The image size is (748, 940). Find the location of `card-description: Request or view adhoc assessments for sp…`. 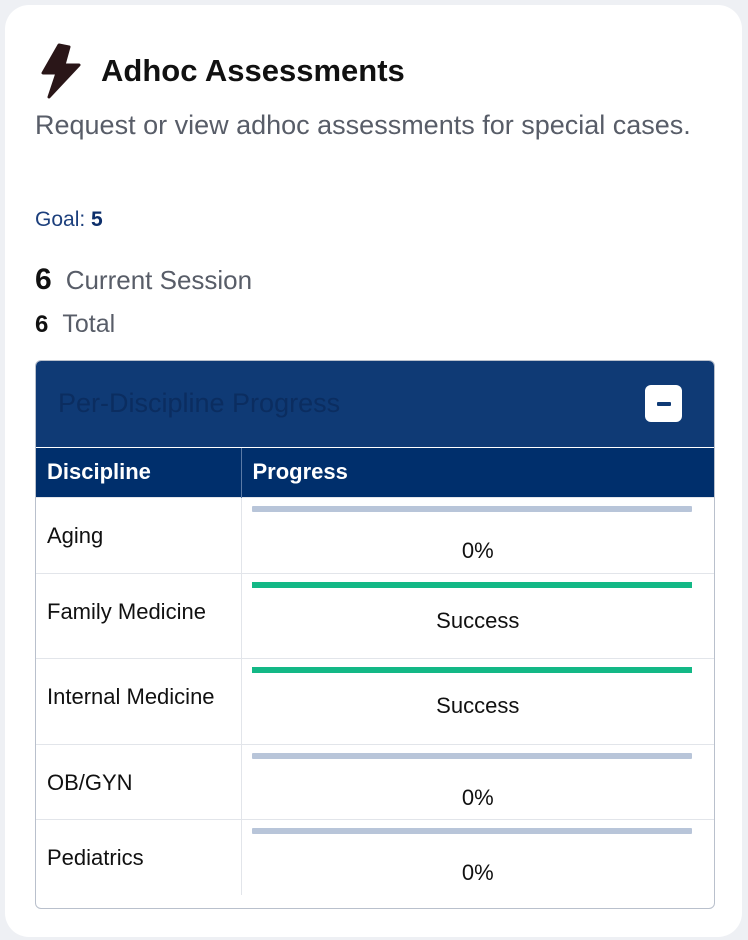

card-description: Request or view adhoc assessments for sp… is located at coordinates (363, 125).